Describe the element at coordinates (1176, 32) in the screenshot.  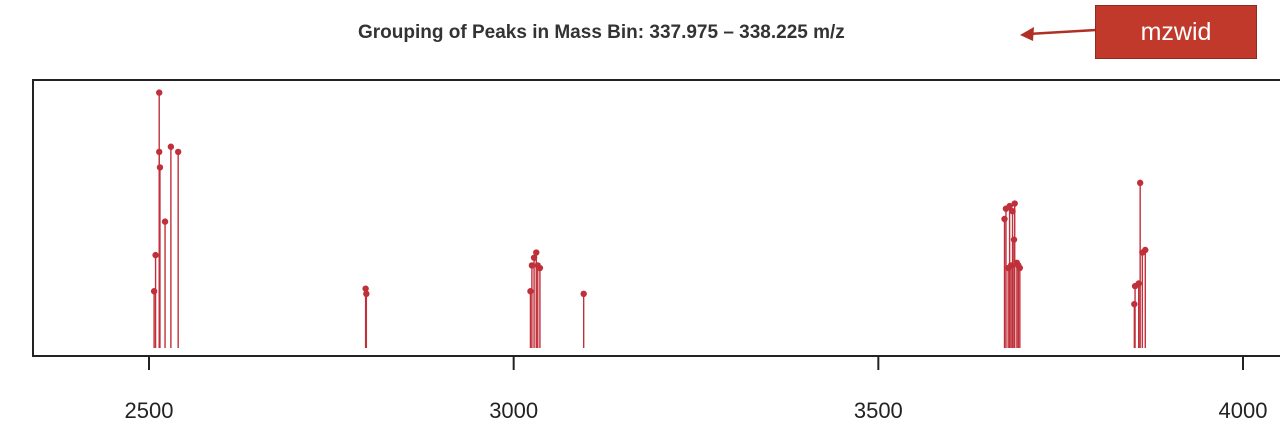
I see `mzwid-callout: mzwid` at that location.